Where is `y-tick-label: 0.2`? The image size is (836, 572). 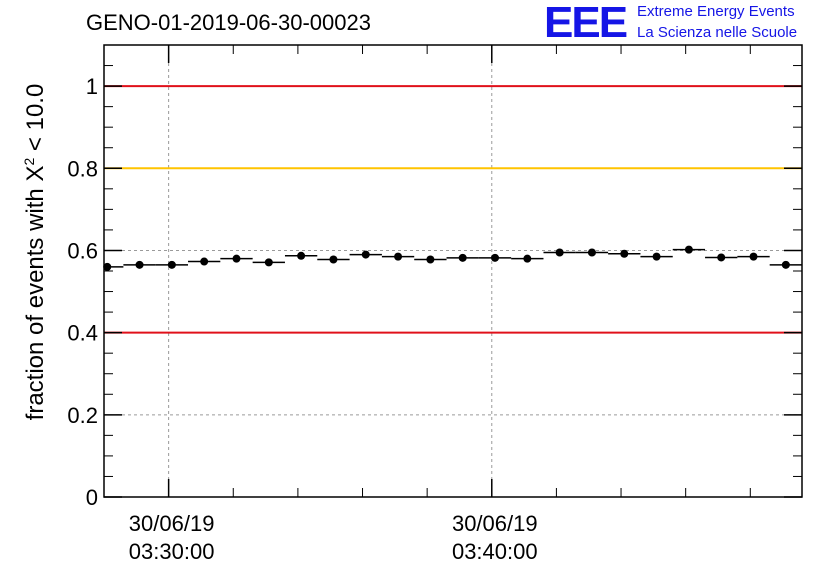
y-tick-label: 0.2 is located at coordinates (82, 415).